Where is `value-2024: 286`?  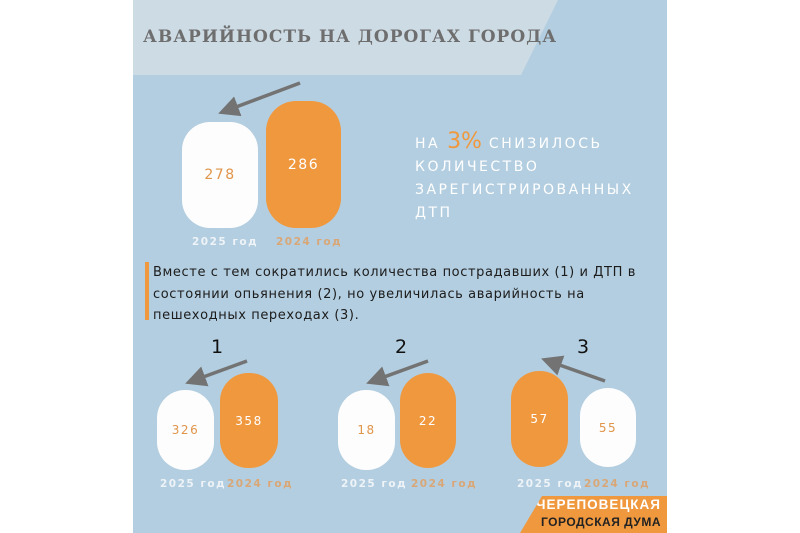 value-2024: 286 is located at coordinates (303, 164).